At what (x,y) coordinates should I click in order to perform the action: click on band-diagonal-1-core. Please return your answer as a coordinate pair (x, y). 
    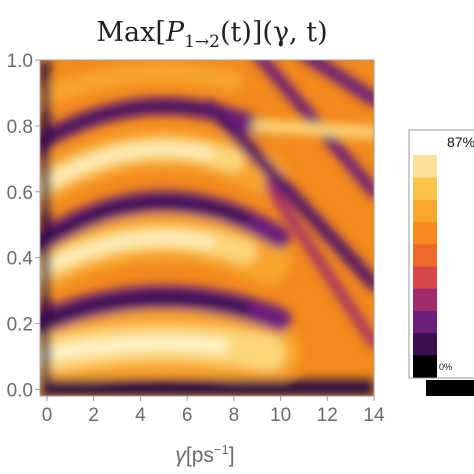
    Looking at the image, I should click on (291, 195).